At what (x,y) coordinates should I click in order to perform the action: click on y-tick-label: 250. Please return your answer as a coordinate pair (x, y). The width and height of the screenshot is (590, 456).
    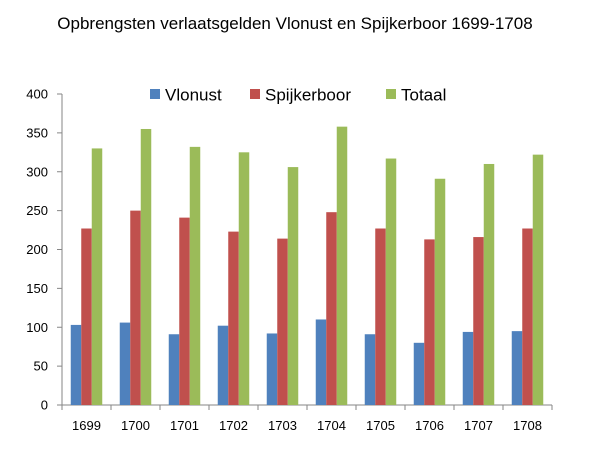
    Looking at the image, I should click on (37, 210).